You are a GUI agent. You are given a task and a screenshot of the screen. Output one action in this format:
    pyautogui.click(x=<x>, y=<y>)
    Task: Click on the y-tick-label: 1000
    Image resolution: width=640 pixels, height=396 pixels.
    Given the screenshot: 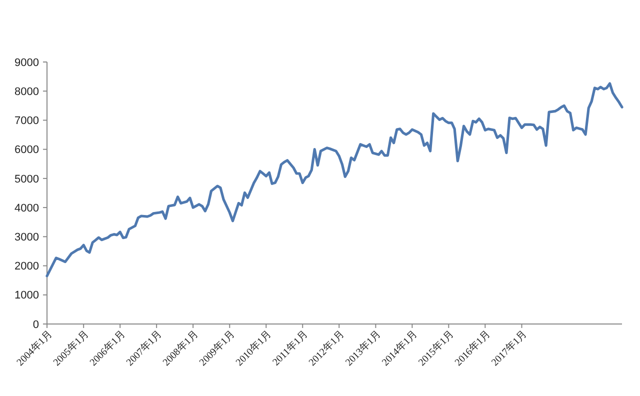 What is the action you would take?
    pyautogui.click(x=26, y=296)
    